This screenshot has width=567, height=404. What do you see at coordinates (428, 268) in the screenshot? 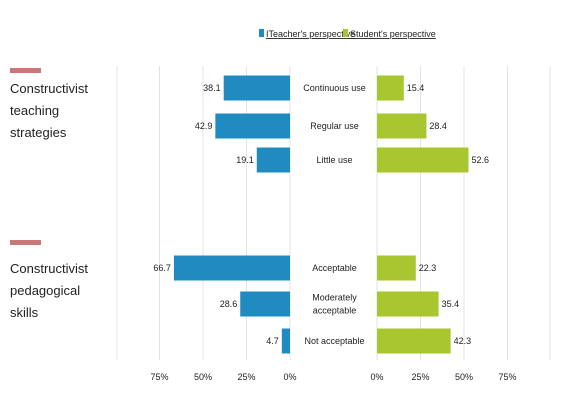
I see `data-label-student: 22.3` at bounding box center [428, 268].